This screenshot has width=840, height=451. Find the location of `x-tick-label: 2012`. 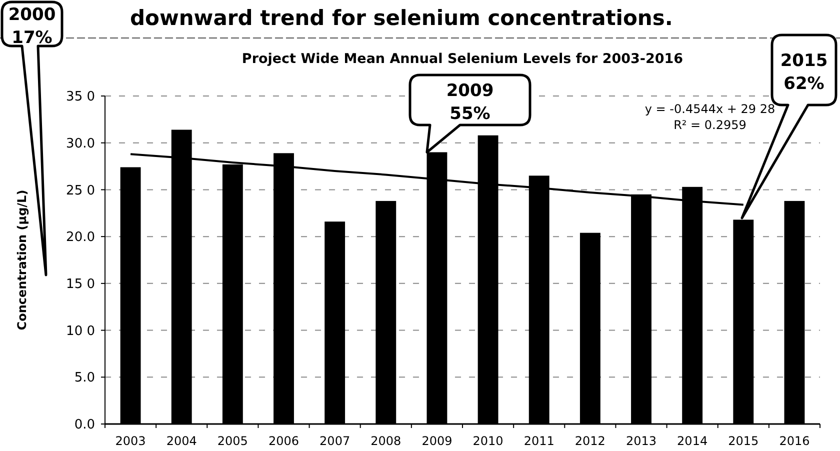

x-tick-label: 2012 is located at coordinates (590, 441).